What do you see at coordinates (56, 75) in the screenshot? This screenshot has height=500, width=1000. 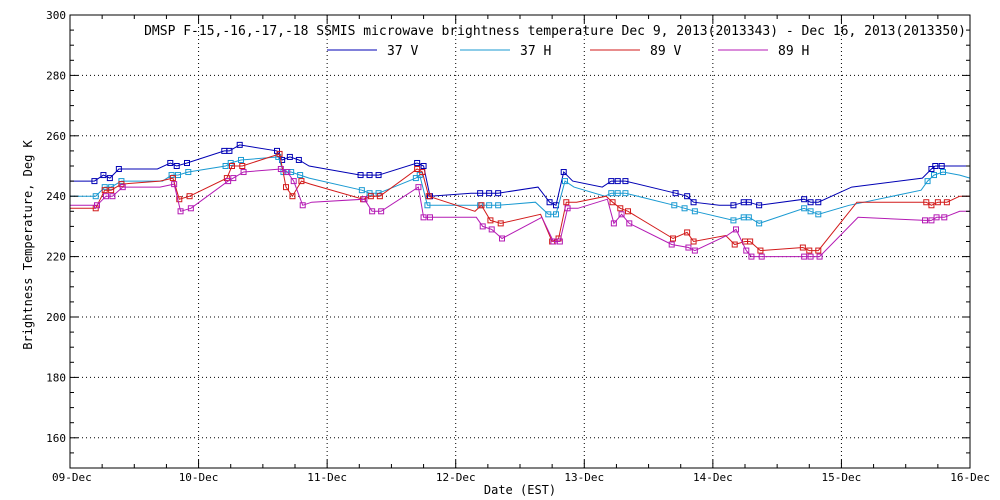 I see `y-tick-label: 280` at bounding box center [56, 75].